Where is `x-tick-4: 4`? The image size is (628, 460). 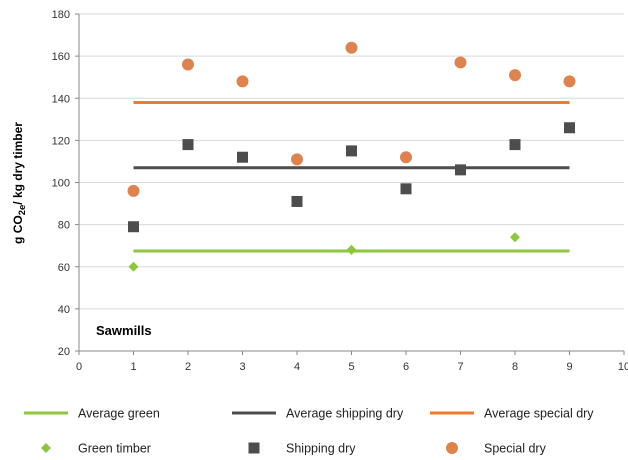
x-tick-4: 4 is located at coordinates (297, 367).